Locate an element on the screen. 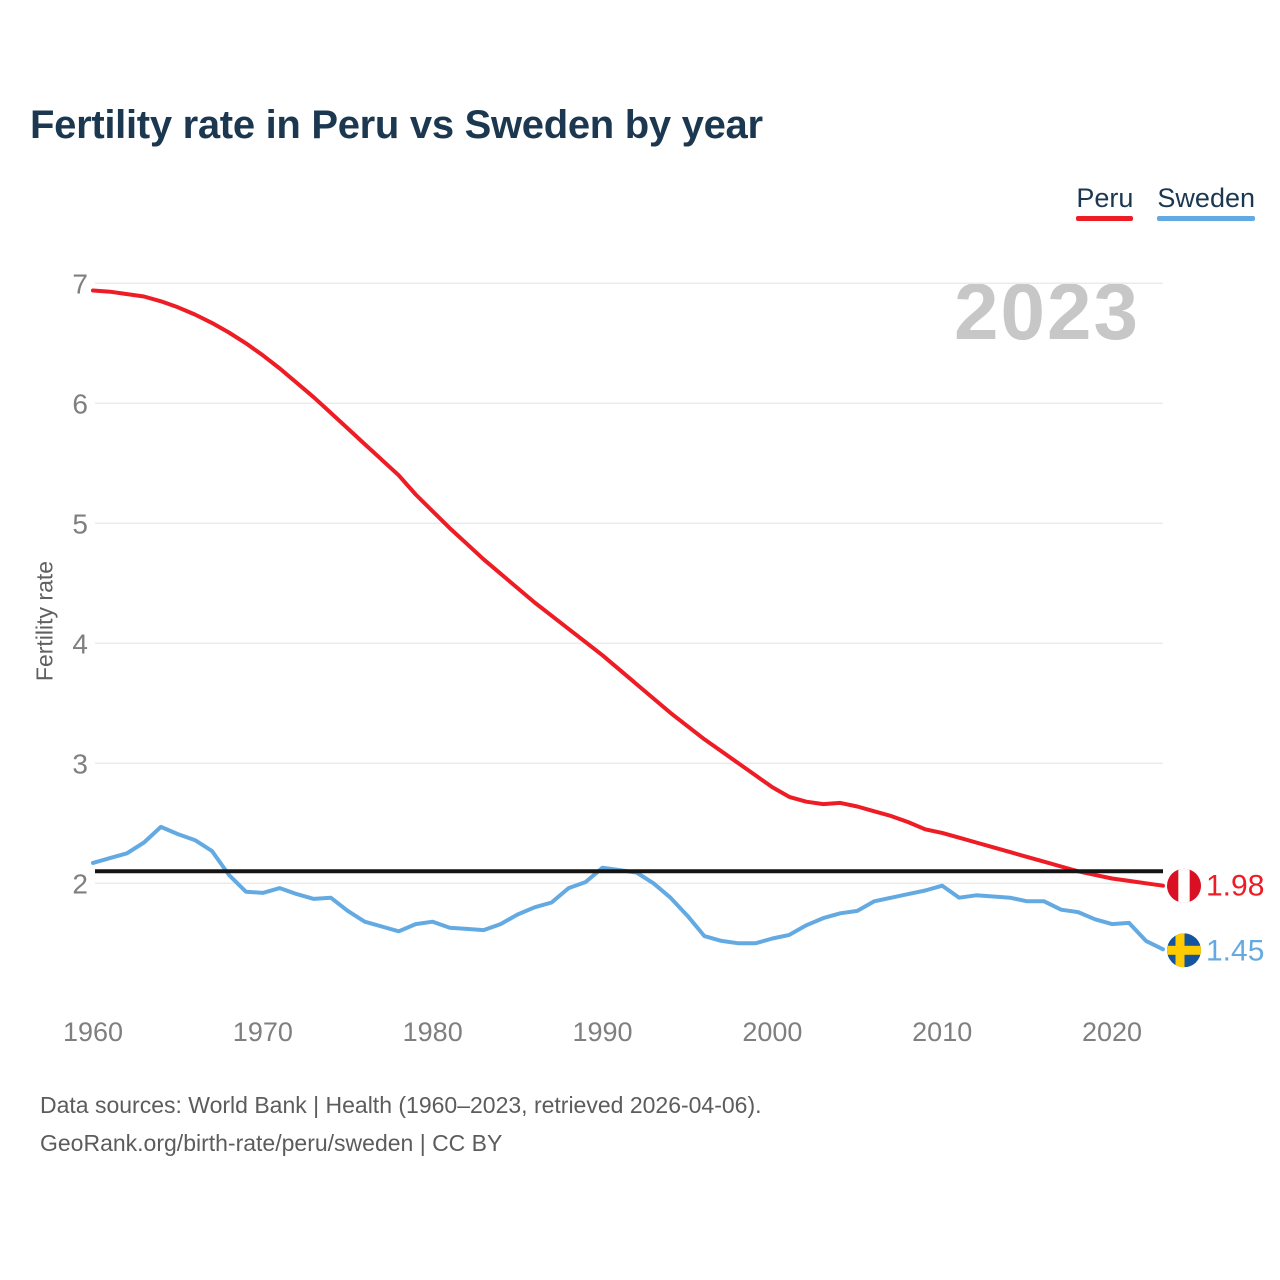  legend: Peru Sweden is located at coordinates (1165, 202).